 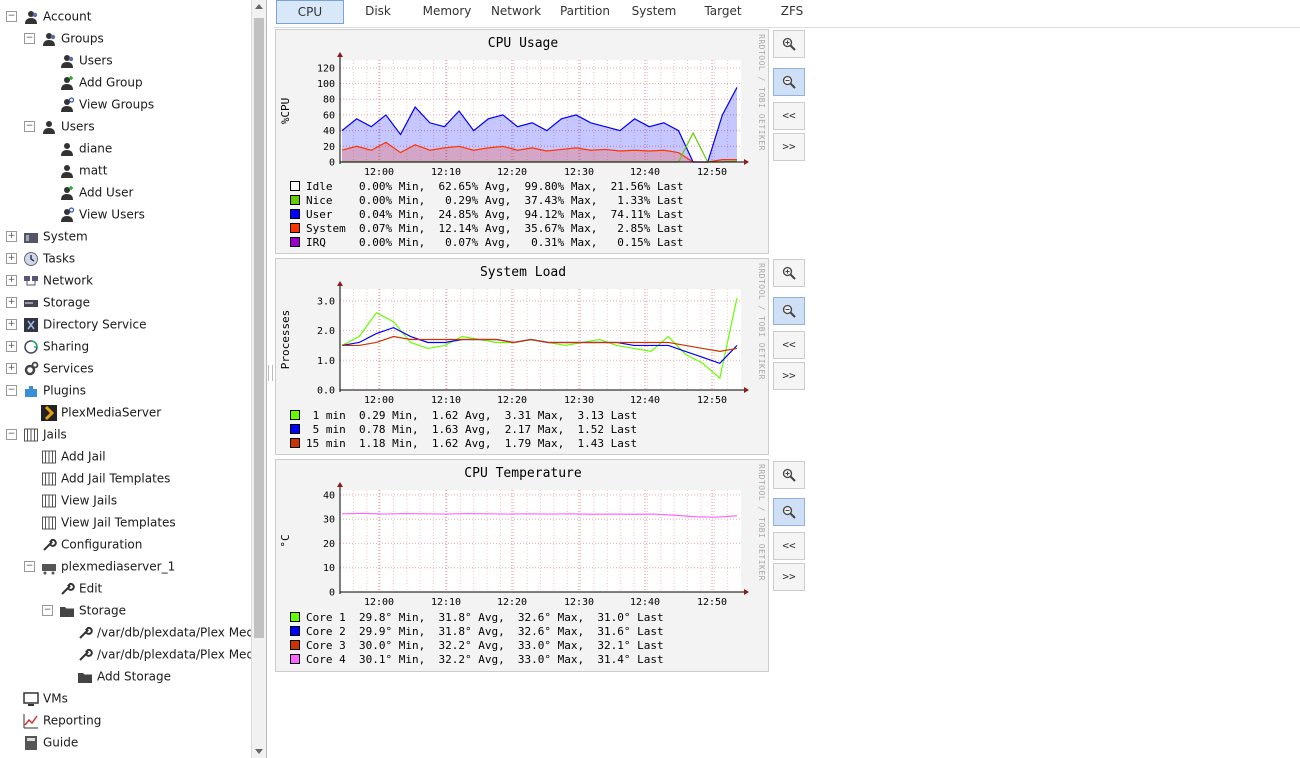 I want to click on tree-item-system: + System, so click(x=47, y=236).